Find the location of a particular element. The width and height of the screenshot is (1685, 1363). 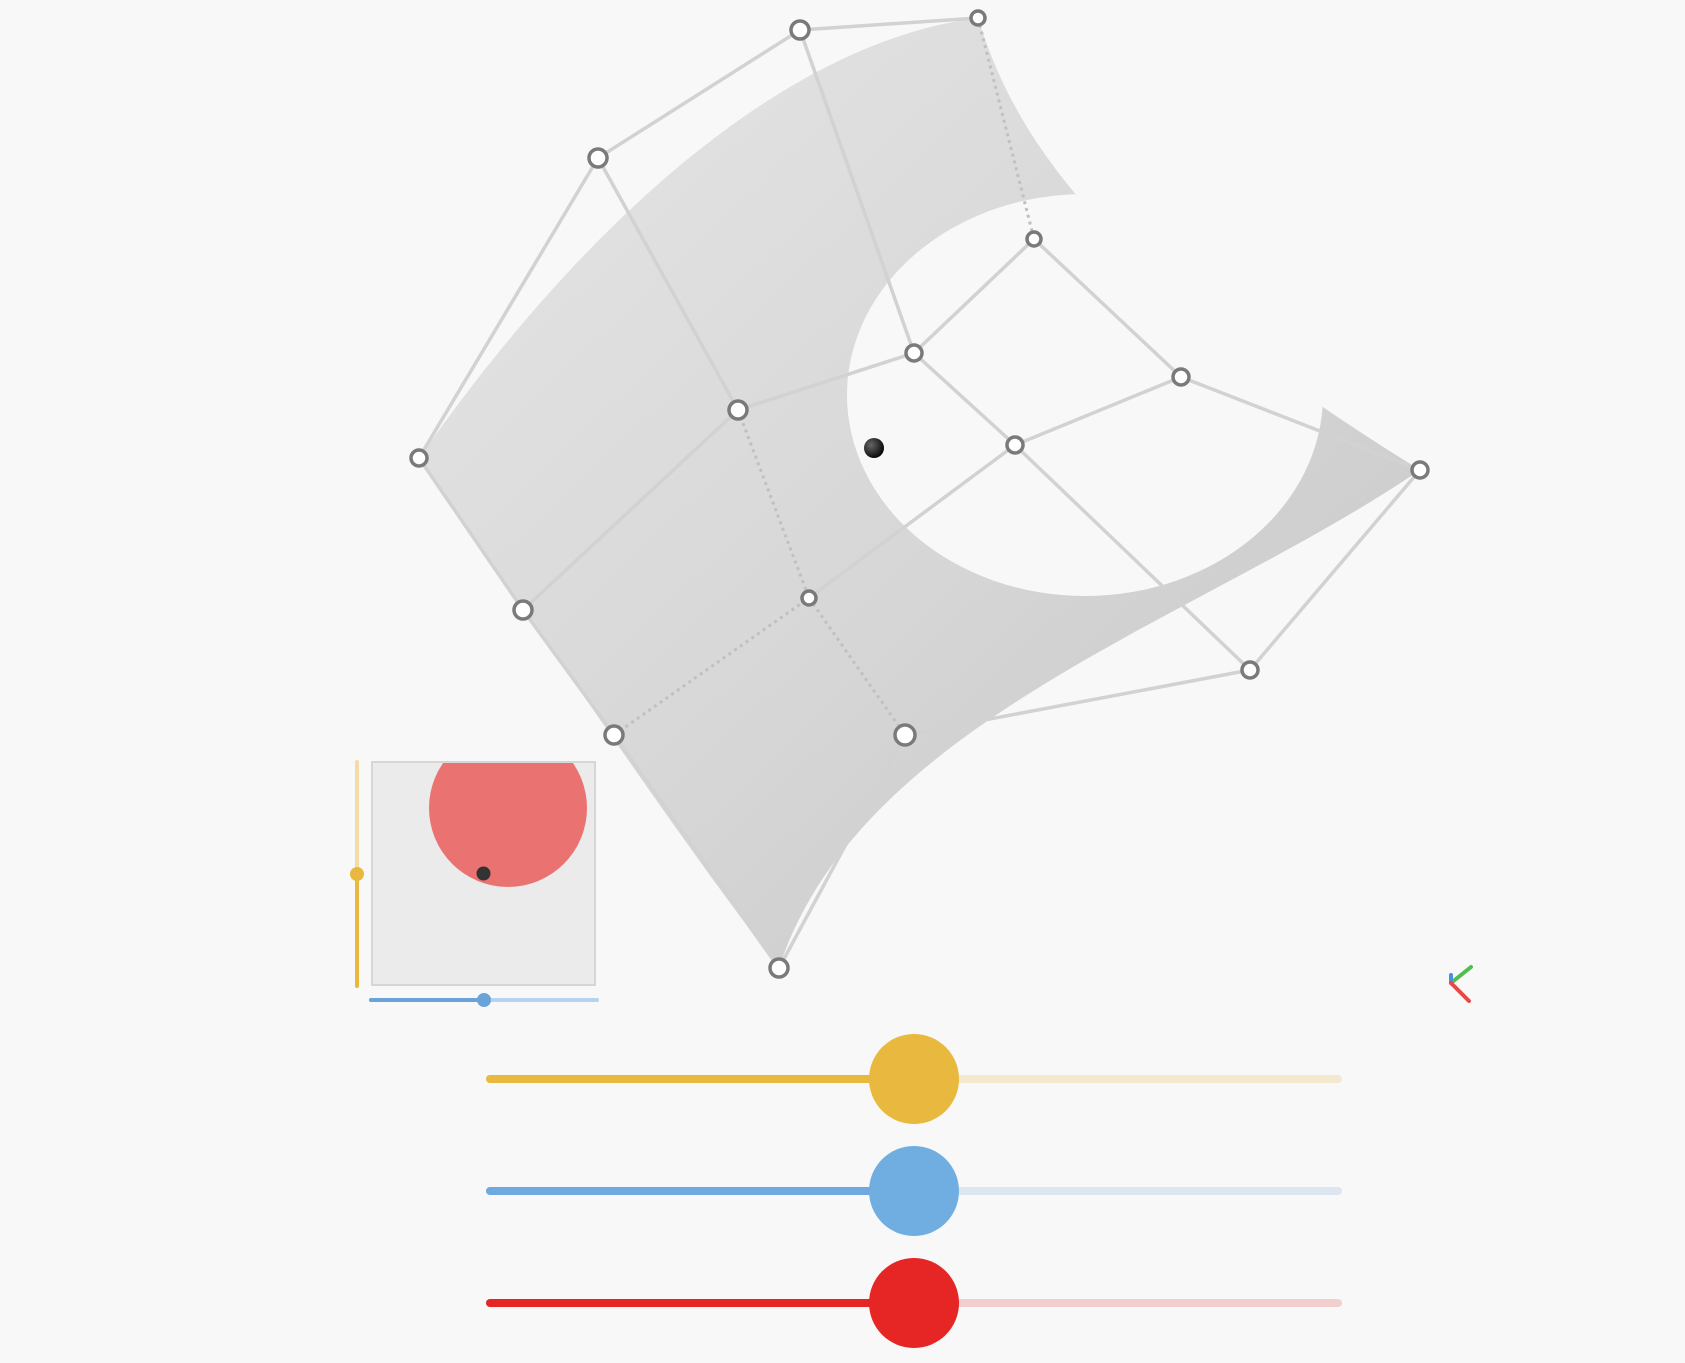

surface-point-marker is located at coordinates (874, 448).